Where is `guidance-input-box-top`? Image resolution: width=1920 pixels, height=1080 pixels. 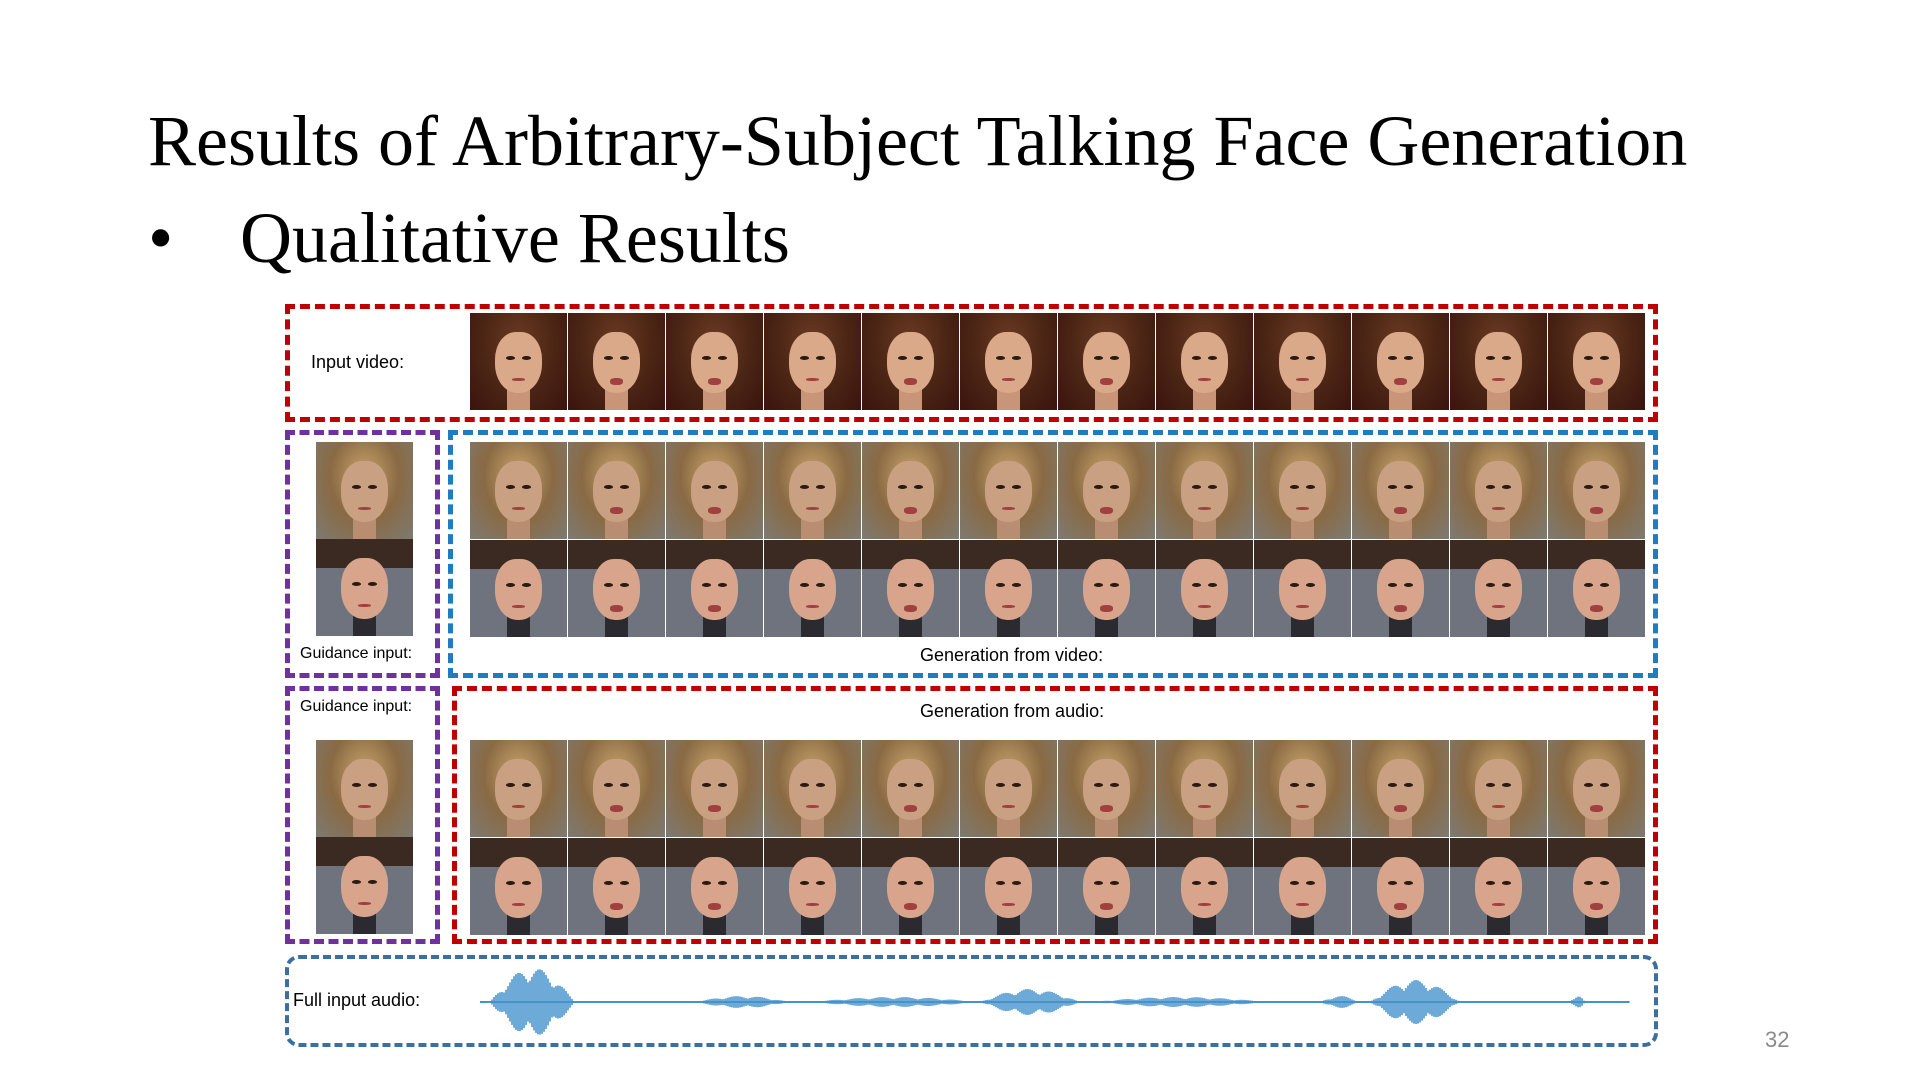 guidance-input-box-top is located at coordinates (362, 554).